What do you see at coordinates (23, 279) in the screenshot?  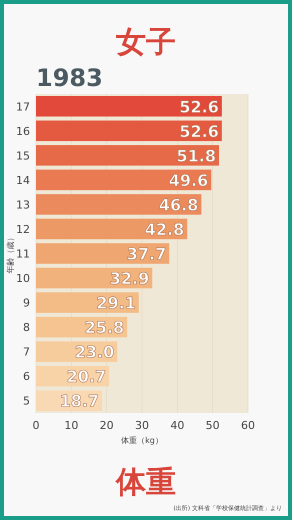 I see `y-tick-label: 10` at bounding box center [23, 279].